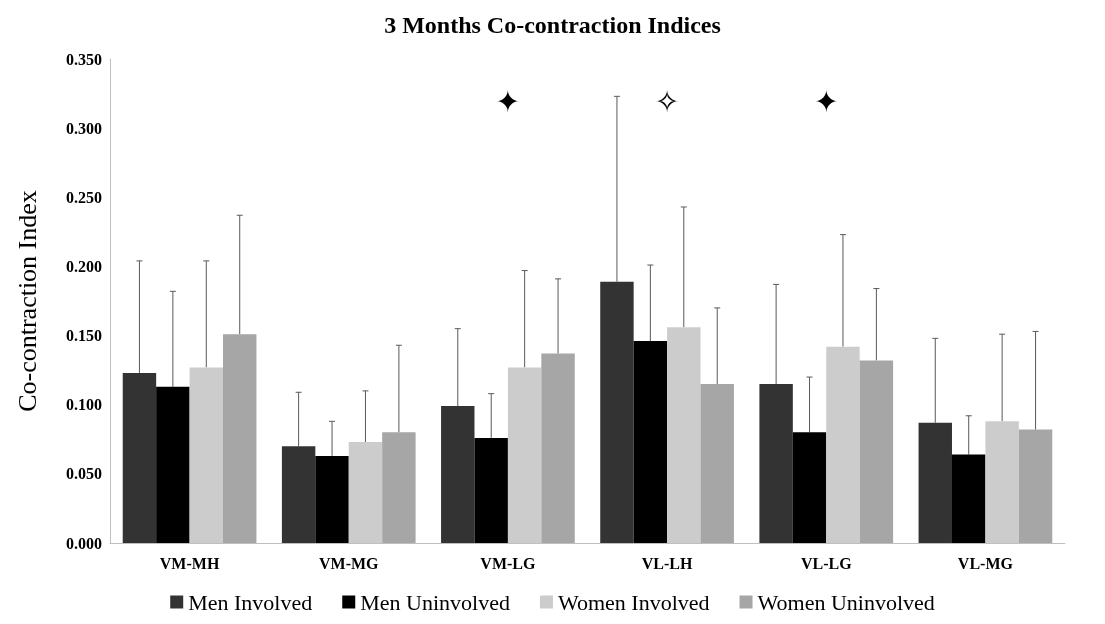  I want to click on y-tick-label: 0.050, so click(84, 474).